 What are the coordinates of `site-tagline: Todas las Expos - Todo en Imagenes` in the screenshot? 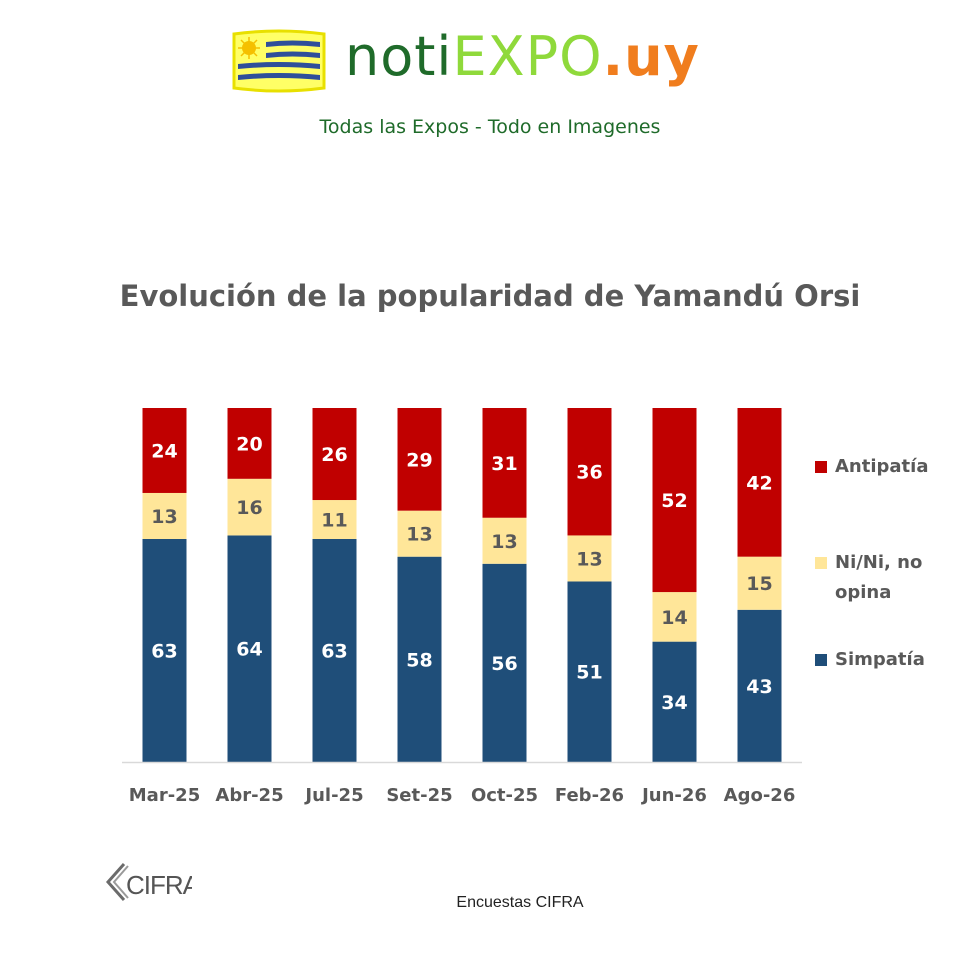 It's located at (490, 127).